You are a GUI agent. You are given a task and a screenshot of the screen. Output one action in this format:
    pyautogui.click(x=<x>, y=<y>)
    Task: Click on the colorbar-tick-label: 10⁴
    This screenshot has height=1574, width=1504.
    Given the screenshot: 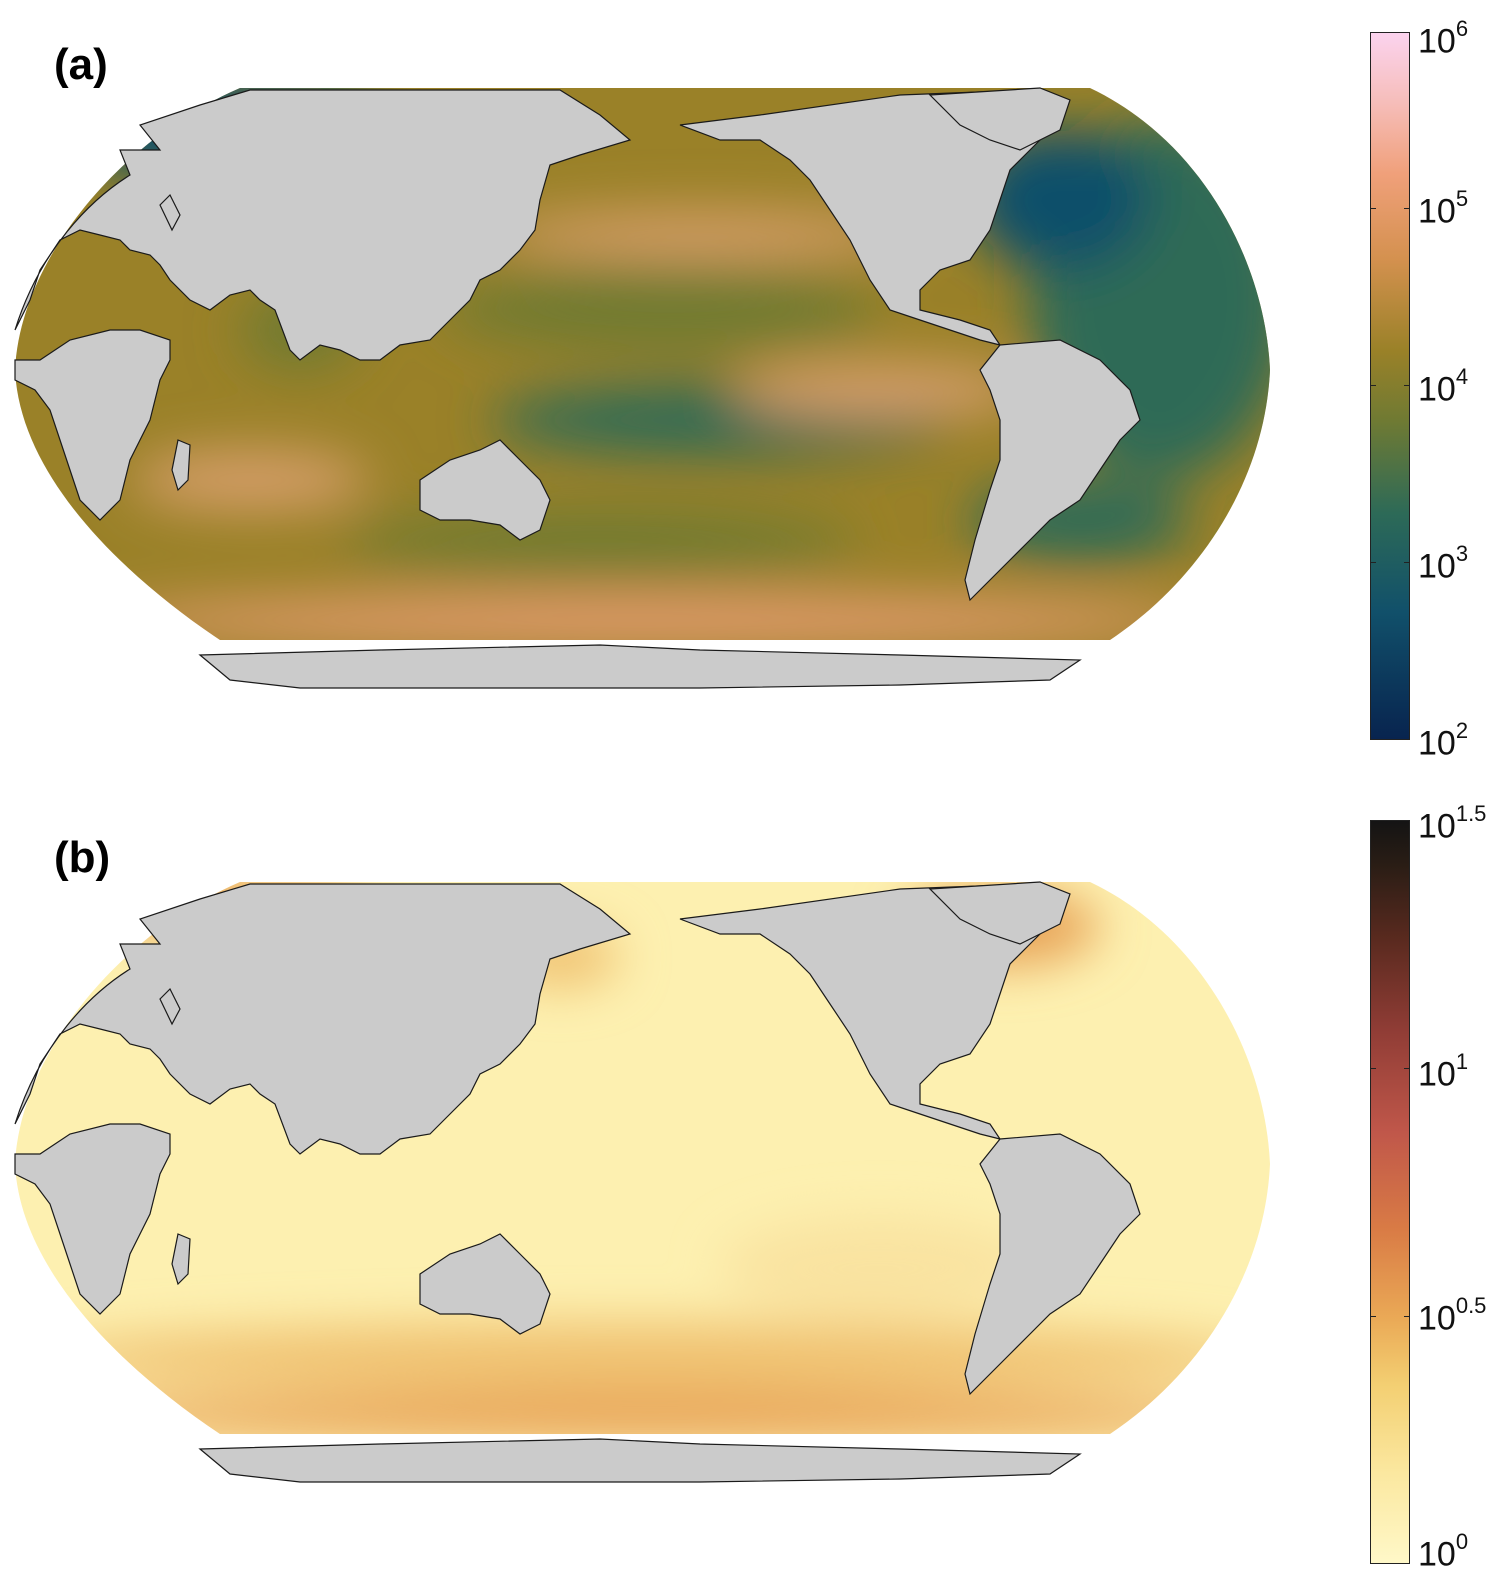 What is the action you would take?
    pyautogui.click(x=1443, y=386)
    